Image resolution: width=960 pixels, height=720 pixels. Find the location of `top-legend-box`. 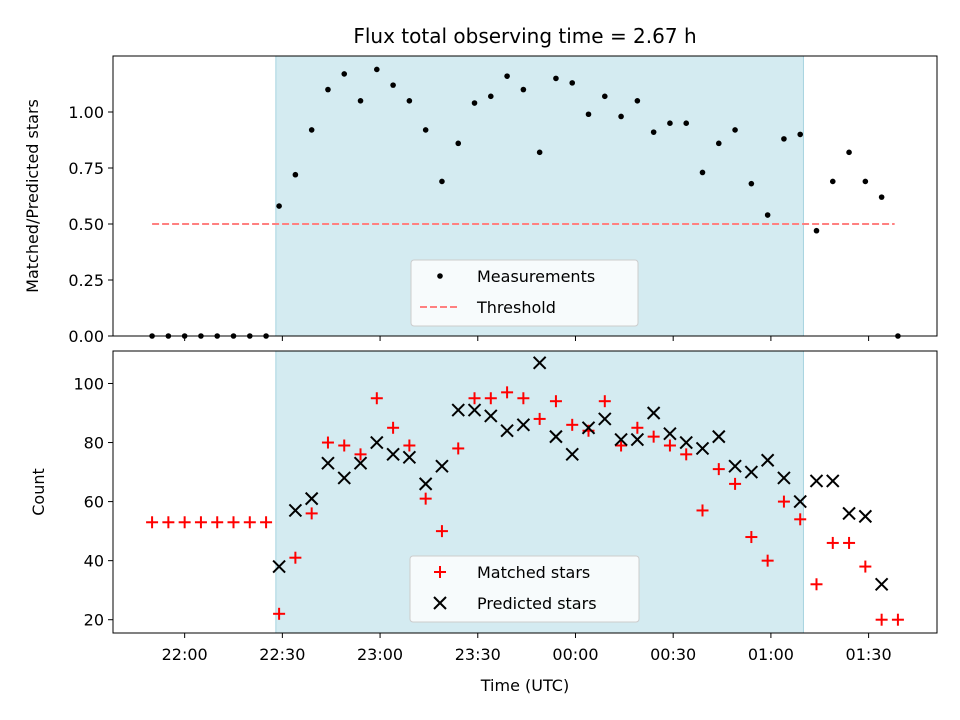

top-legend-box is located at coordinates (524, 293).